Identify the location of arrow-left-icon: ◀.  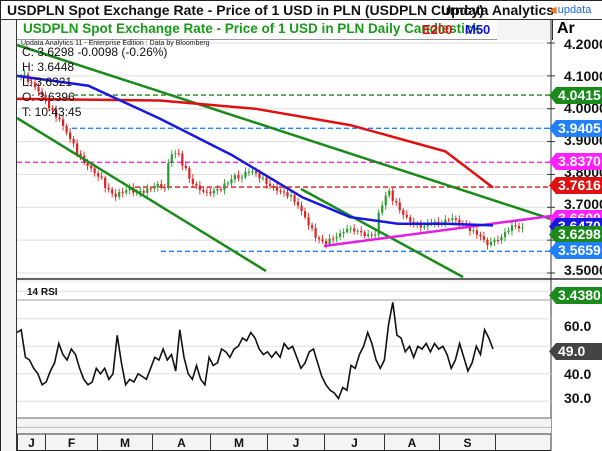
(553, 10).